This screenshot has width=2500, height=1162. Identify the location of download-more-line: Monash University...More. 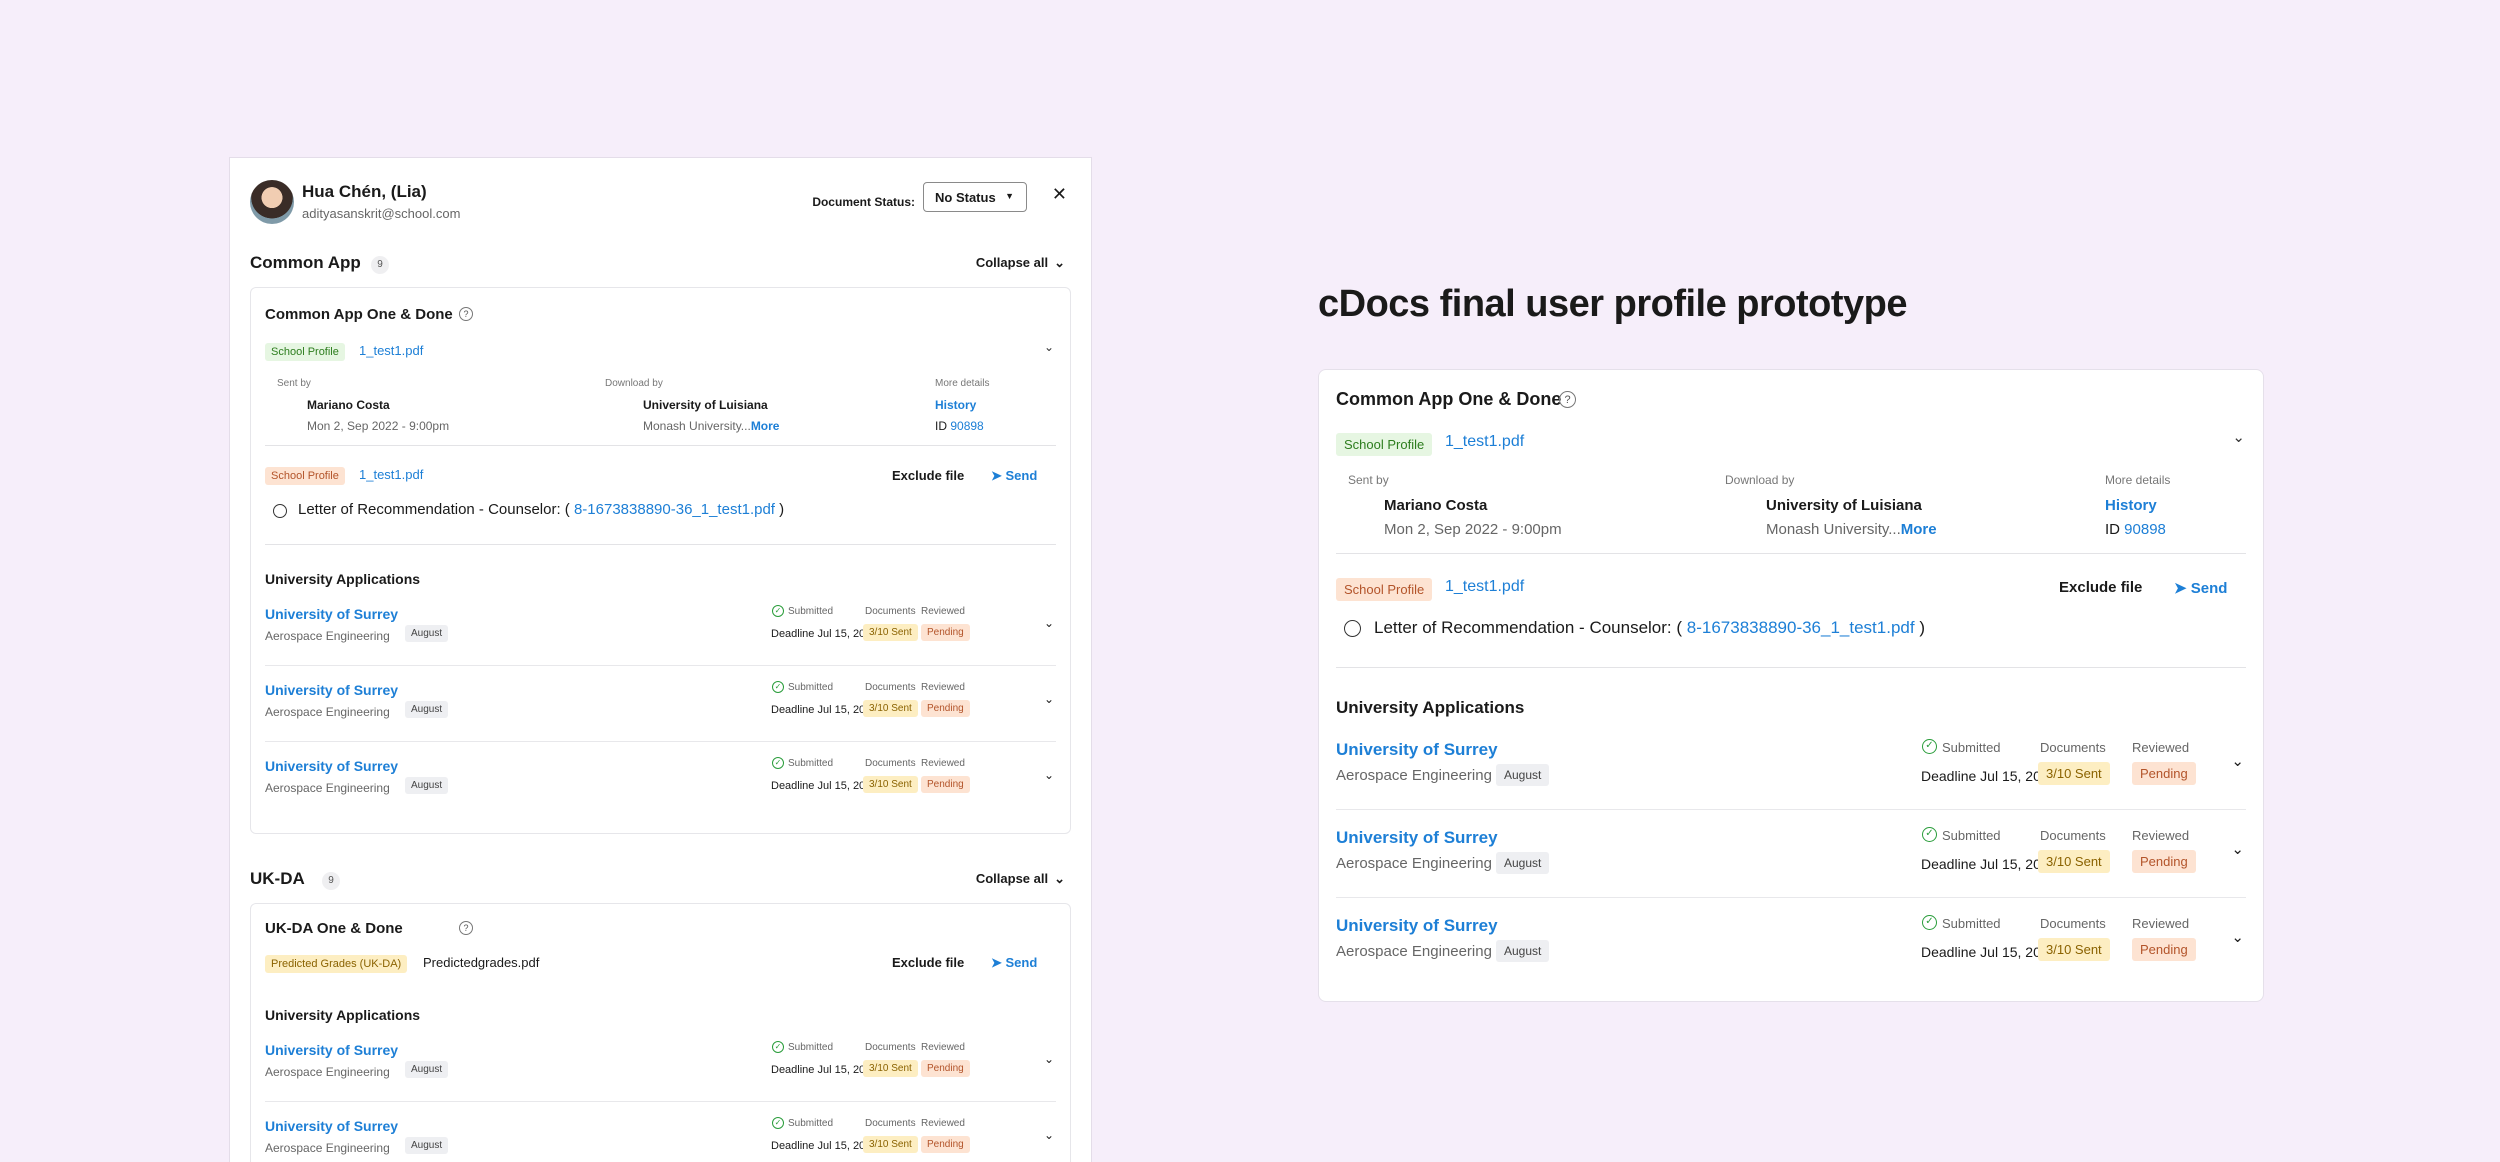
(711, 426).